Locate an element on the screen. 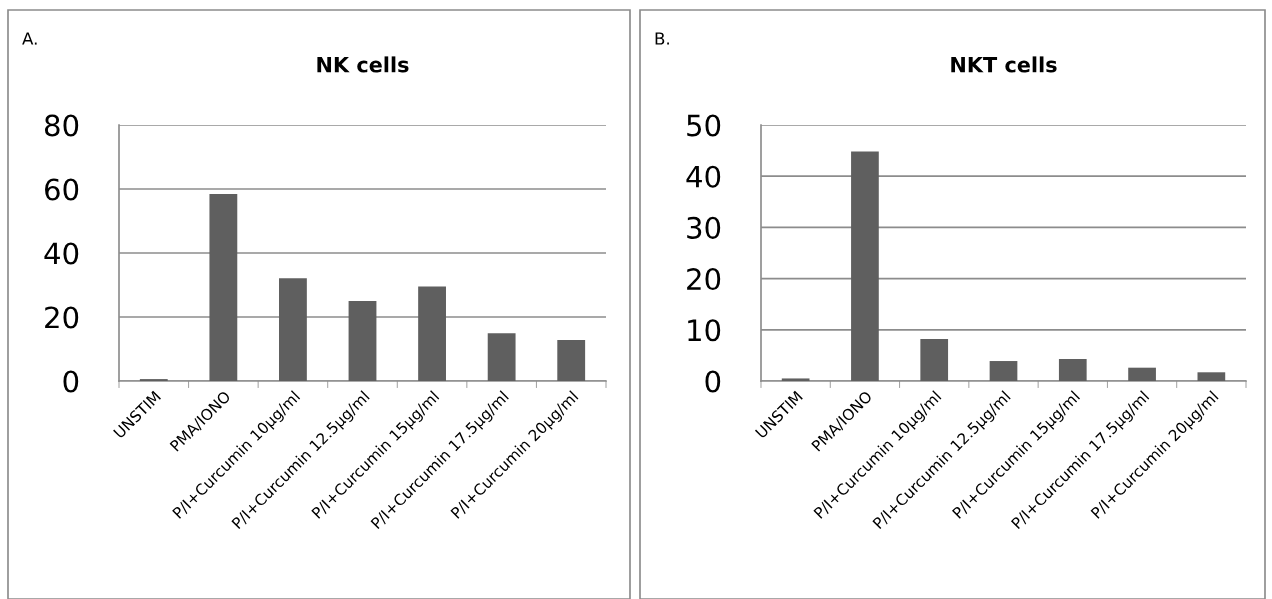 The image size is (1272, 599). chart-title: NKT cells is located at coordinates (1004, 64).